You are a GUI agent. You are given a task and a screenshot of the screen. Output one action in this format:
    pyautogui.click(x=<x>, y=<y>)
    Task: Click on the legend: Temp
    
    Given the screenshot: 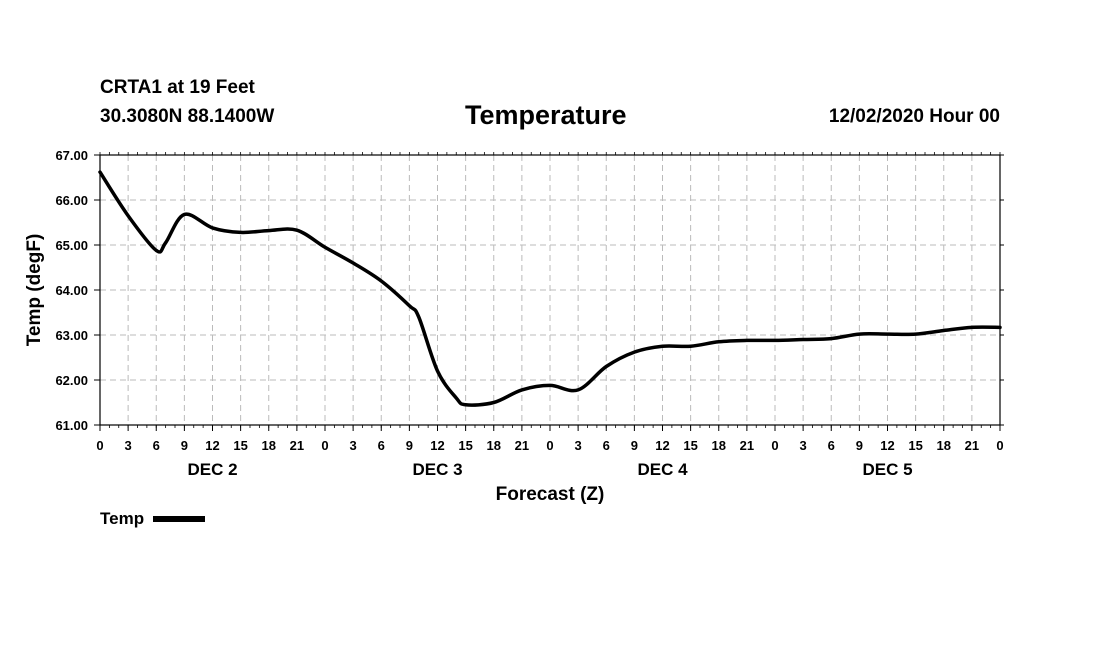 What is the action you would take?
    pyautogui.click(x=153, y=519)
    